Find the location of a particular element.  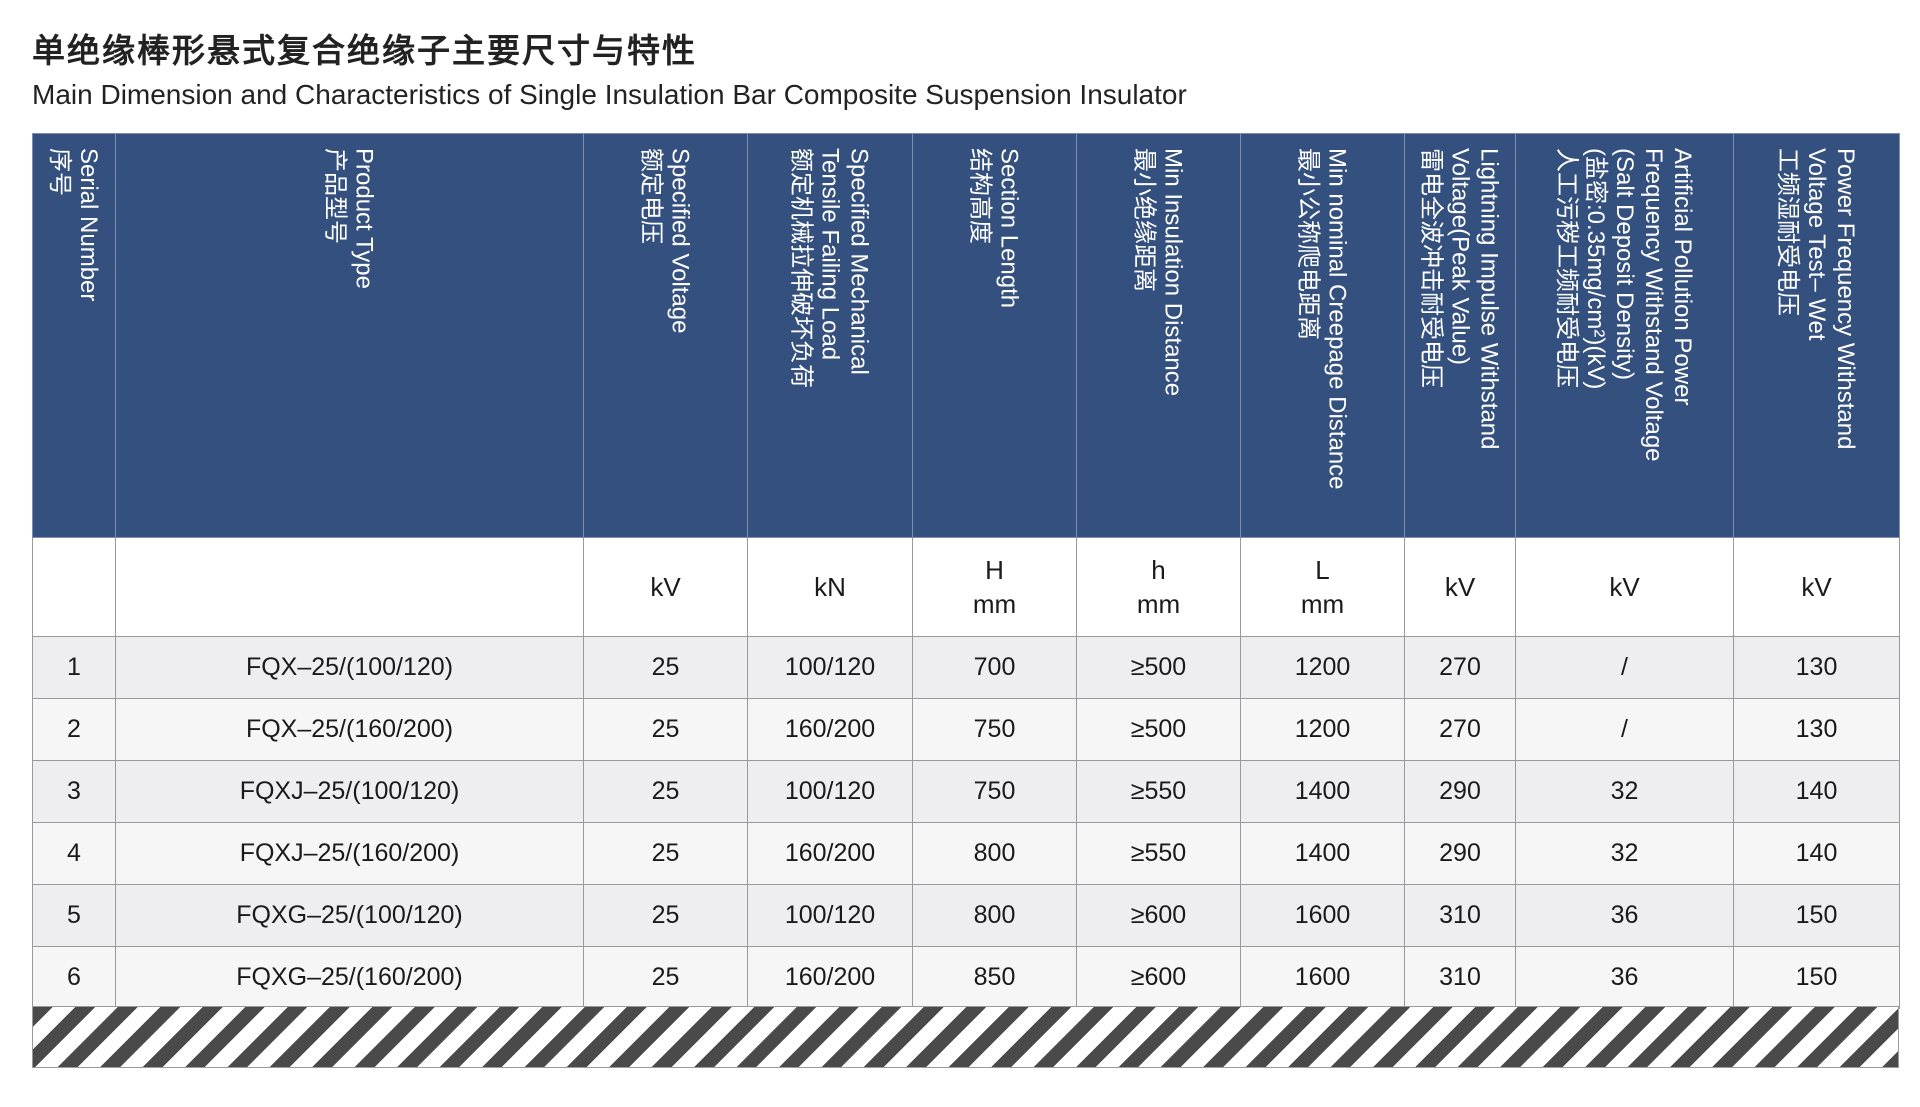

data-cell: 700 is located at coordinates (994, 667).